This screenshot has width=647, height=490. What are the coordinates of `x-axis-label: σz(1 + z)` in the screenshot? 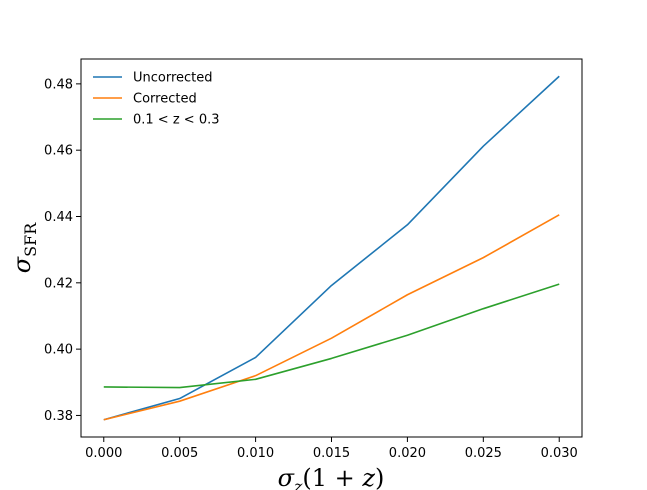 It's located at (331, 477).